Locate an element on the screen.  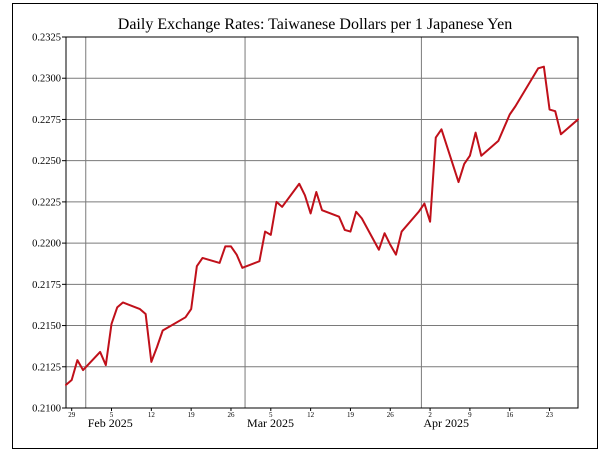
y-tick-label: 0.2250 is located at coordinates (46, 161).